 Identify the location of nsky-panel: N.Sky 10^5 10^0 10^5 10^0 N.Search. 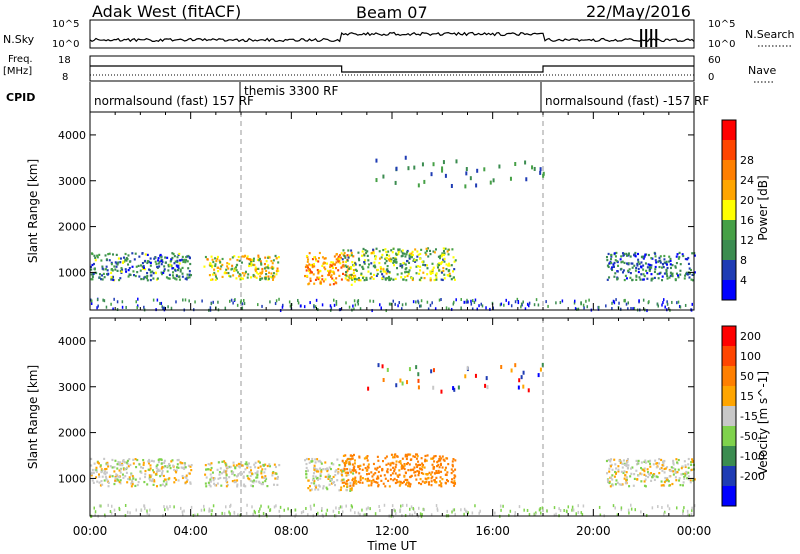
(399, 34).